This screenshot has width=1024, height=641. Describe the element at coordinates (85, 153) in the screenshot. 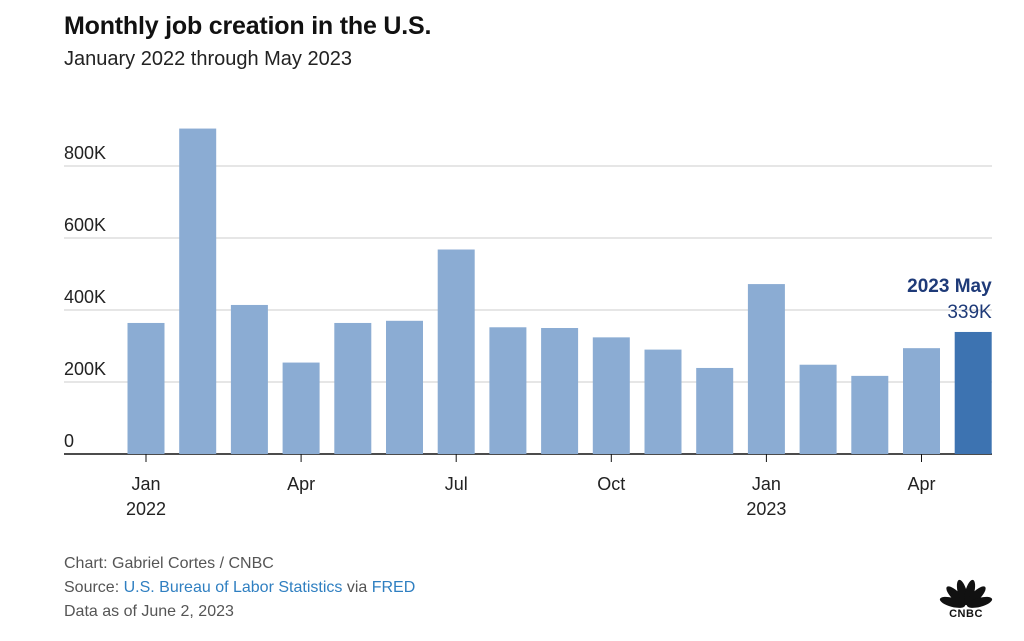

I see `y-tick-label: 800K` at that location.